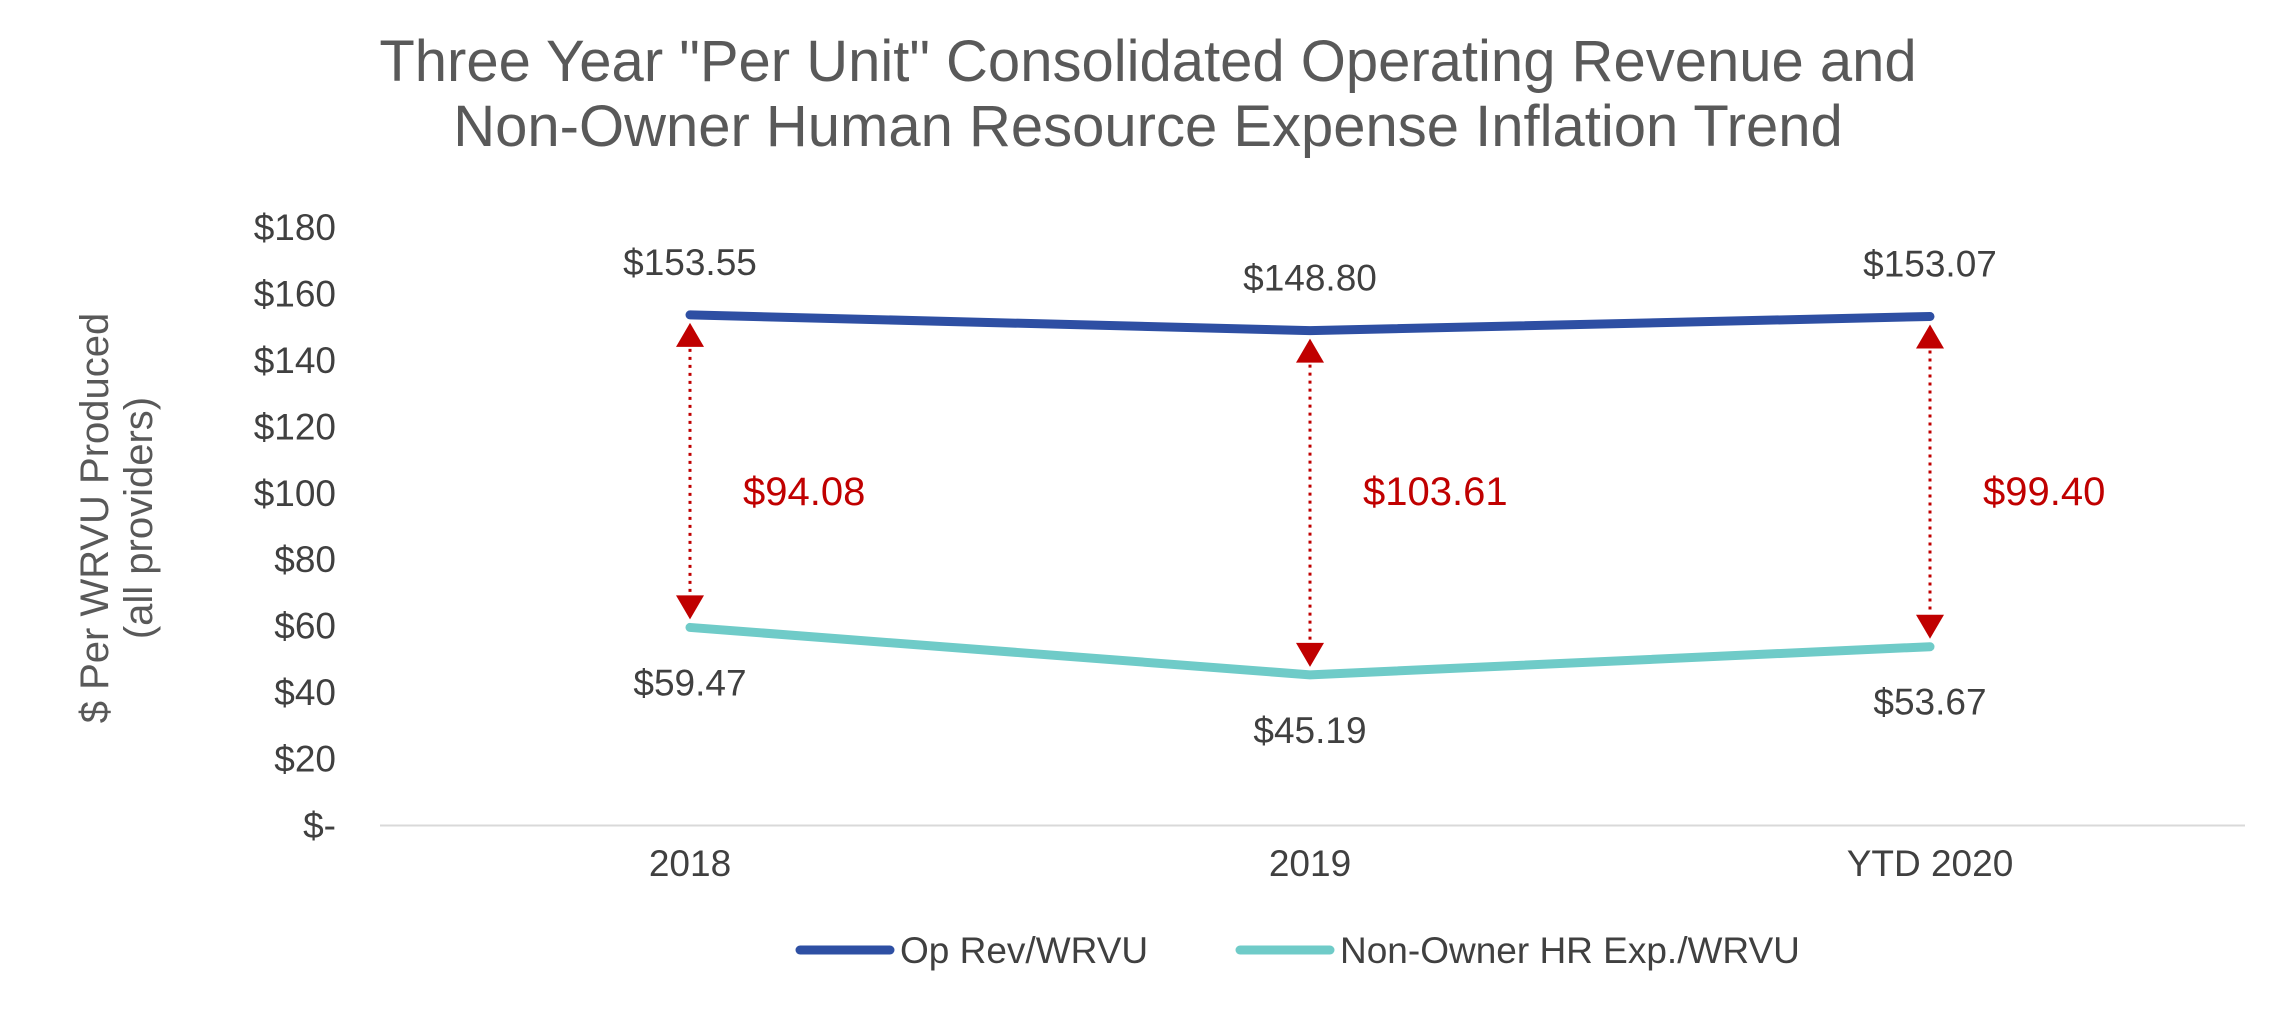  I want to click on y-tick-label: $120, so click(295, 426).